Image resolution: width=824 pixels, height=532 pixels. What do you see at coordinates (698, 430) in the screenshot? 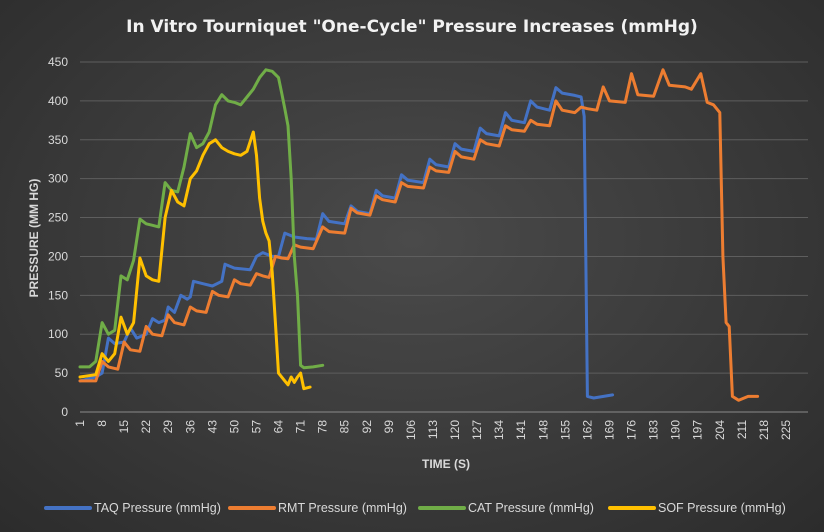
I see `x-tick-label: 197` at bounding box center [698, 430].